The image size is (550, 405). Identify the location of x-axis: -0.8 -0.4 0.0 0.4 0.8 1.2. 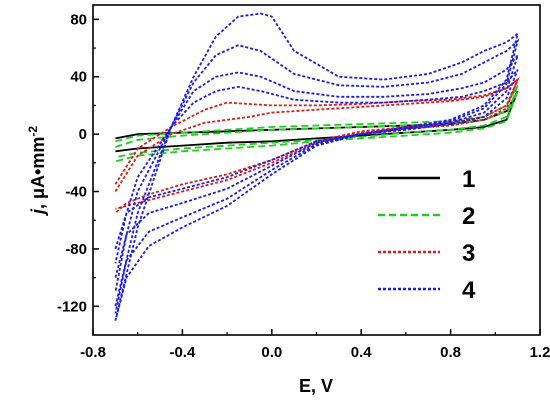
(315, 345).